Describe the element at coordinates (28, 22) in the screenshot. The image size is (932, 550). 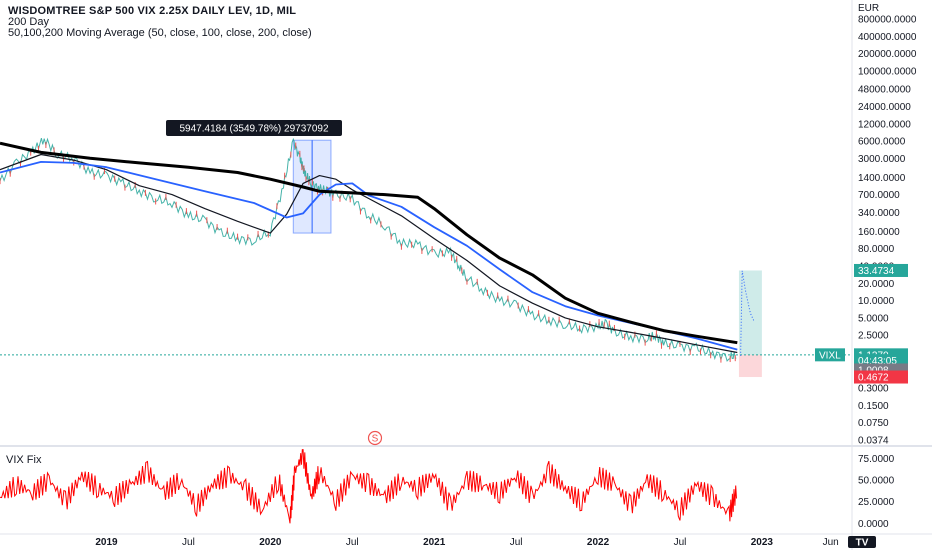
I see `indicator-legend-200day: 200 Day` at that location.